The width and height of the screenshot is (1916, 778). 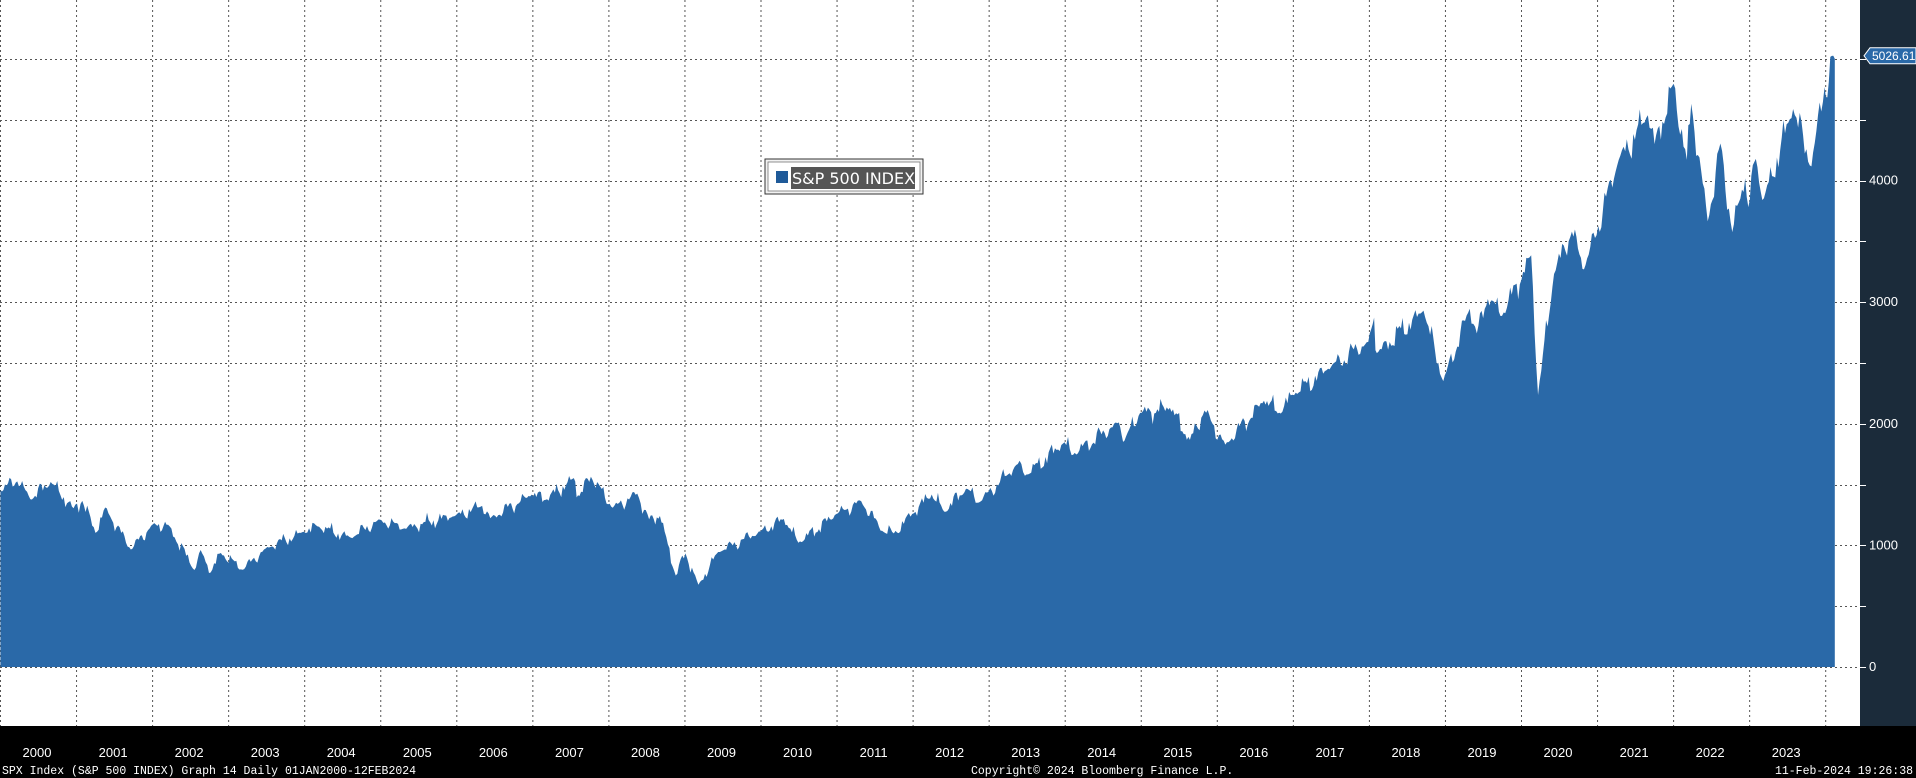 What do you see at coordinates (1329, 752) in the screenshot?
I see `x-tick-label: 2017` at bounding box center [1329, 752].